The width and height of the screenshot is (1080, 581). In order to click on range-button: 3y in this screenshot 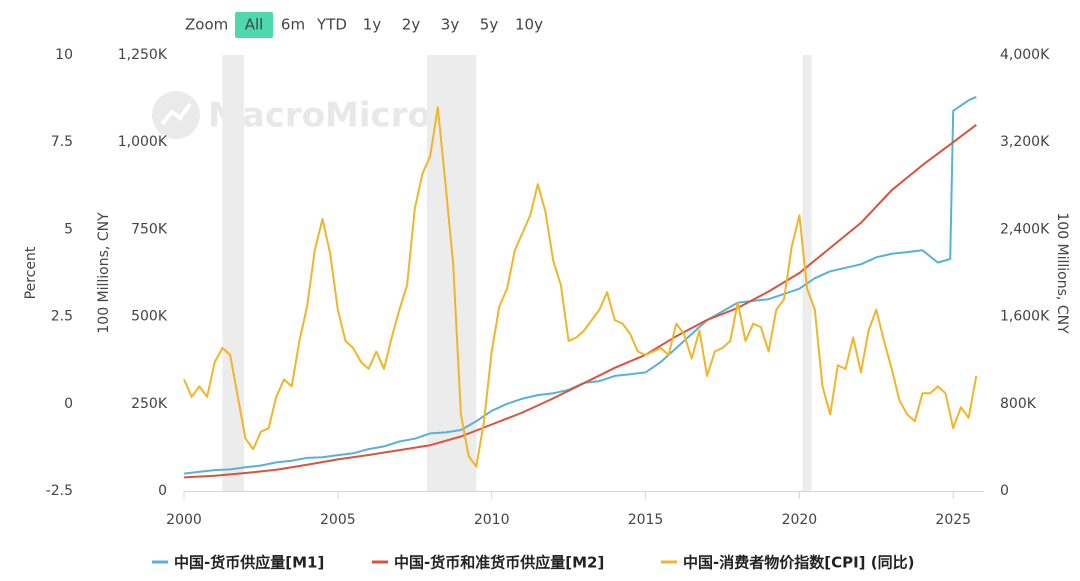, I will do `click(450, 25)`.